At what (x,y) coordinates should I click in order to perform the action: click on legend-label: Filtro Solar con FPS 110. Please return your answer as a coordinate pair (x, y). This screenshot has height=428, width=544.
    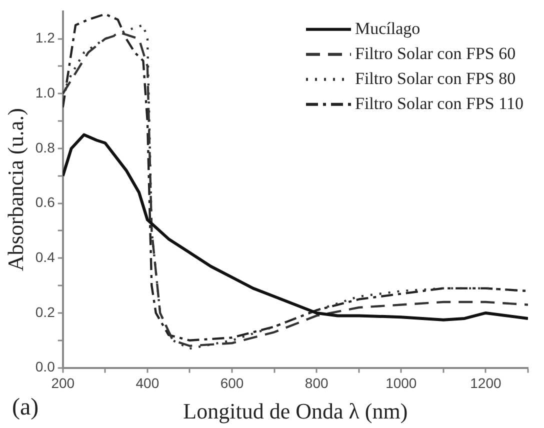
    Looking at the image, I should click on (439, 103).